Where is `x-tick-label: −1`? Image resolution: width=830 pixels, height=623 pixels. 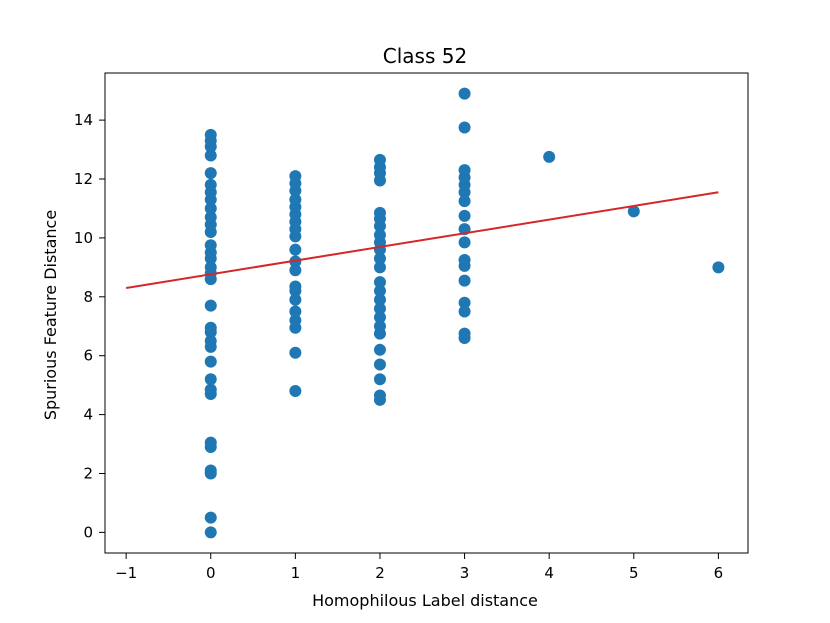
x-tick-label: −1 is located at coordinates (126, 573).